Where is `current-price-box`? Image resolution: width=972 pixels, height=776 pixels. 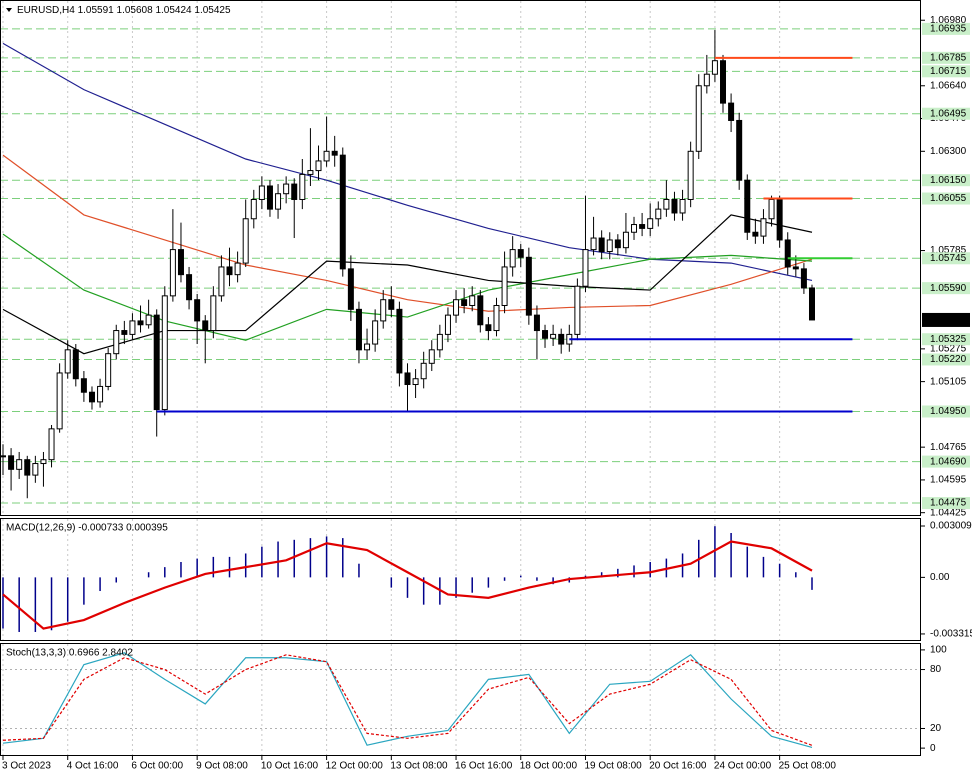
current-price-box is located at coordinates (946, 319).